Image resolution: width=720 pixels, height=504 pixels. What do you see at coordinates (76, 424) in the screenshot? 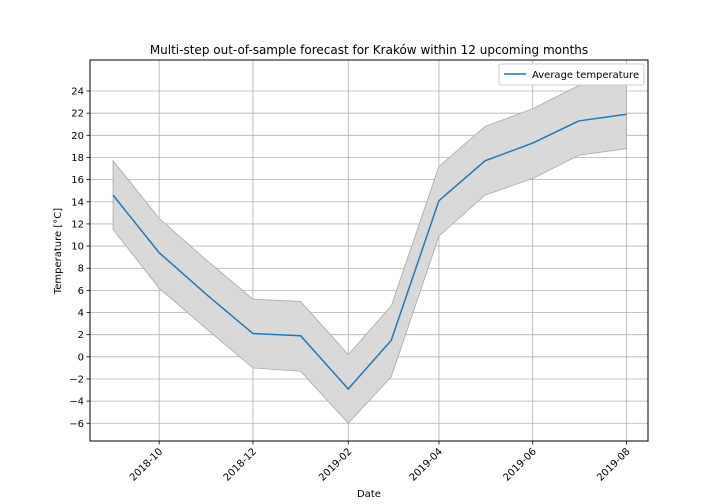
I see `y-tick-label: −6` at bounding box center [76, 424].